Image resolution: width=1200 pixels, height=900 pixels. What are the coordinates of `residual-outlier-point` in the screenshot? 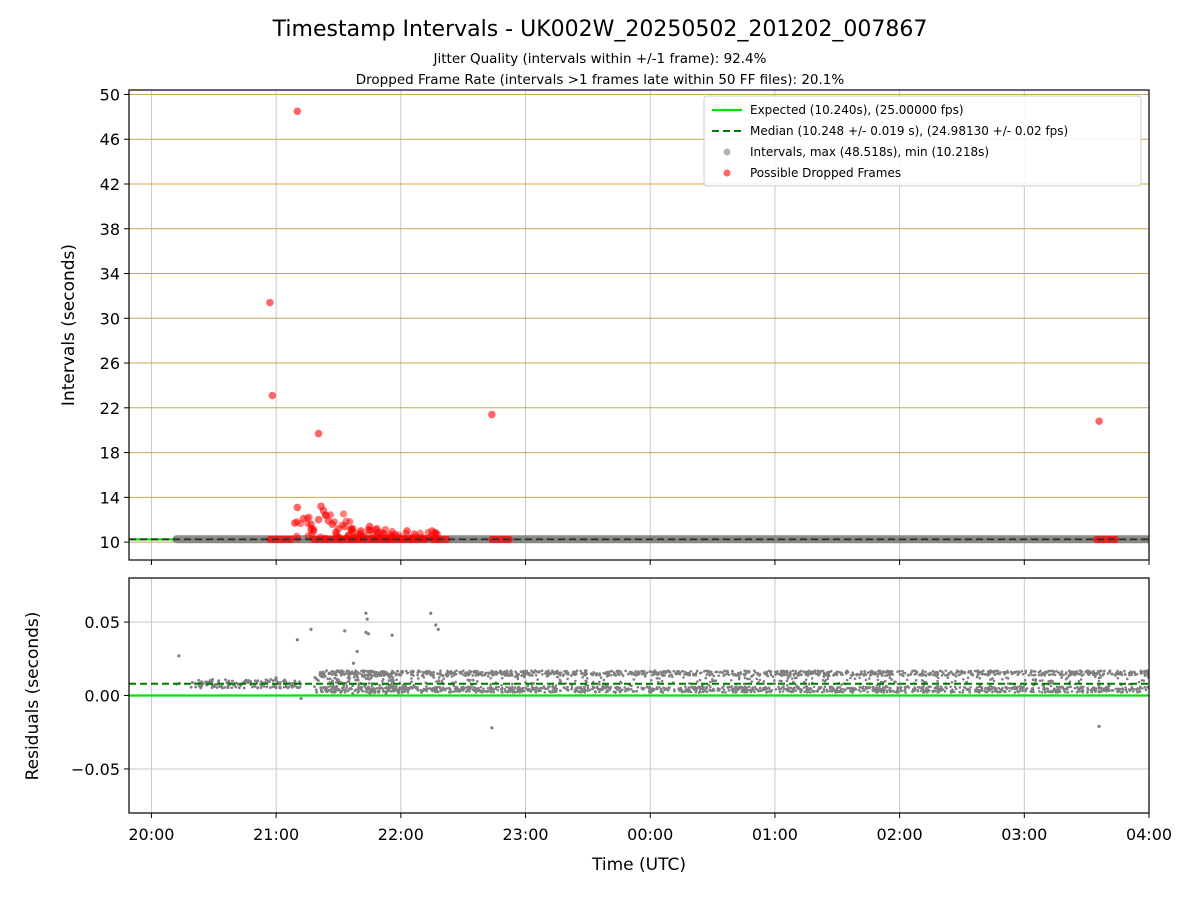 It's located at (392, 635).